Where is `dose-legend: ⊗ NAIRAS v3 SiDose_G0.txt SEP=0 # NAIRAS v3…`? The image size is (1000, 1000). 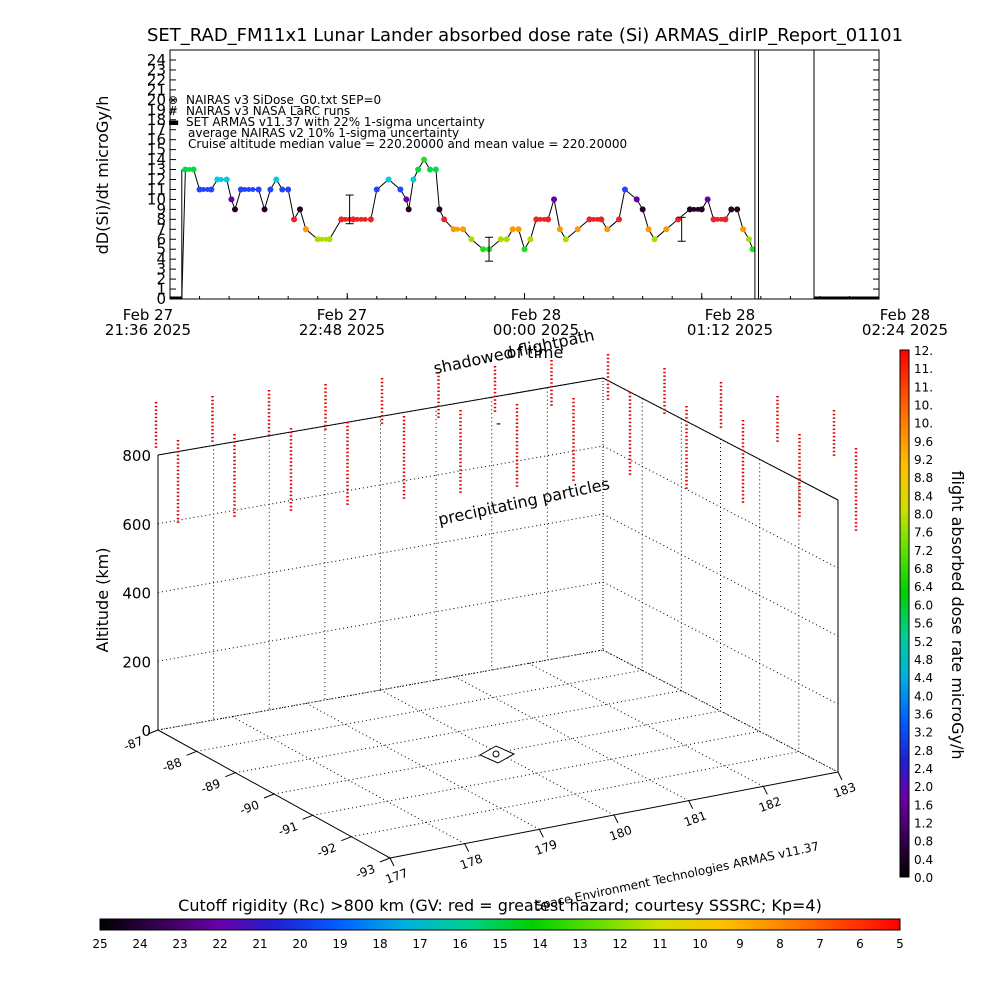
dose-legend: ⊗ NAIRAS v3 SiDose_G0.txt SEP=0 # NAIRAS v3… is located at coordinates (397, 122).